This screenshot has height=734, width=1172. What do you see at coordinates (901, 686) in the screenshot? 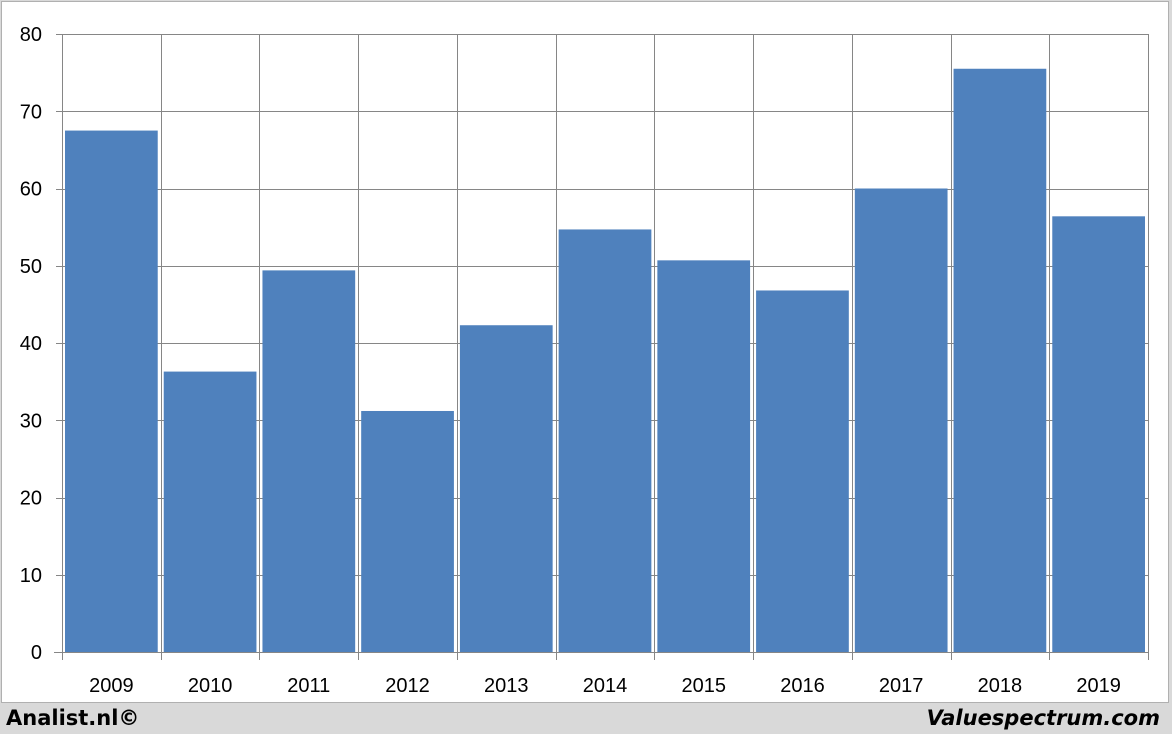
I see `x-tick-label: 2017` at bounding box center [901, 686].